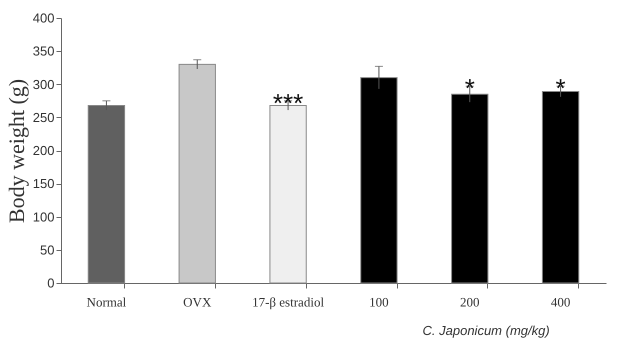 The height and width of the screenshot is (344, 640). I want to click on y-tick-label: 200, so click(43, 150).